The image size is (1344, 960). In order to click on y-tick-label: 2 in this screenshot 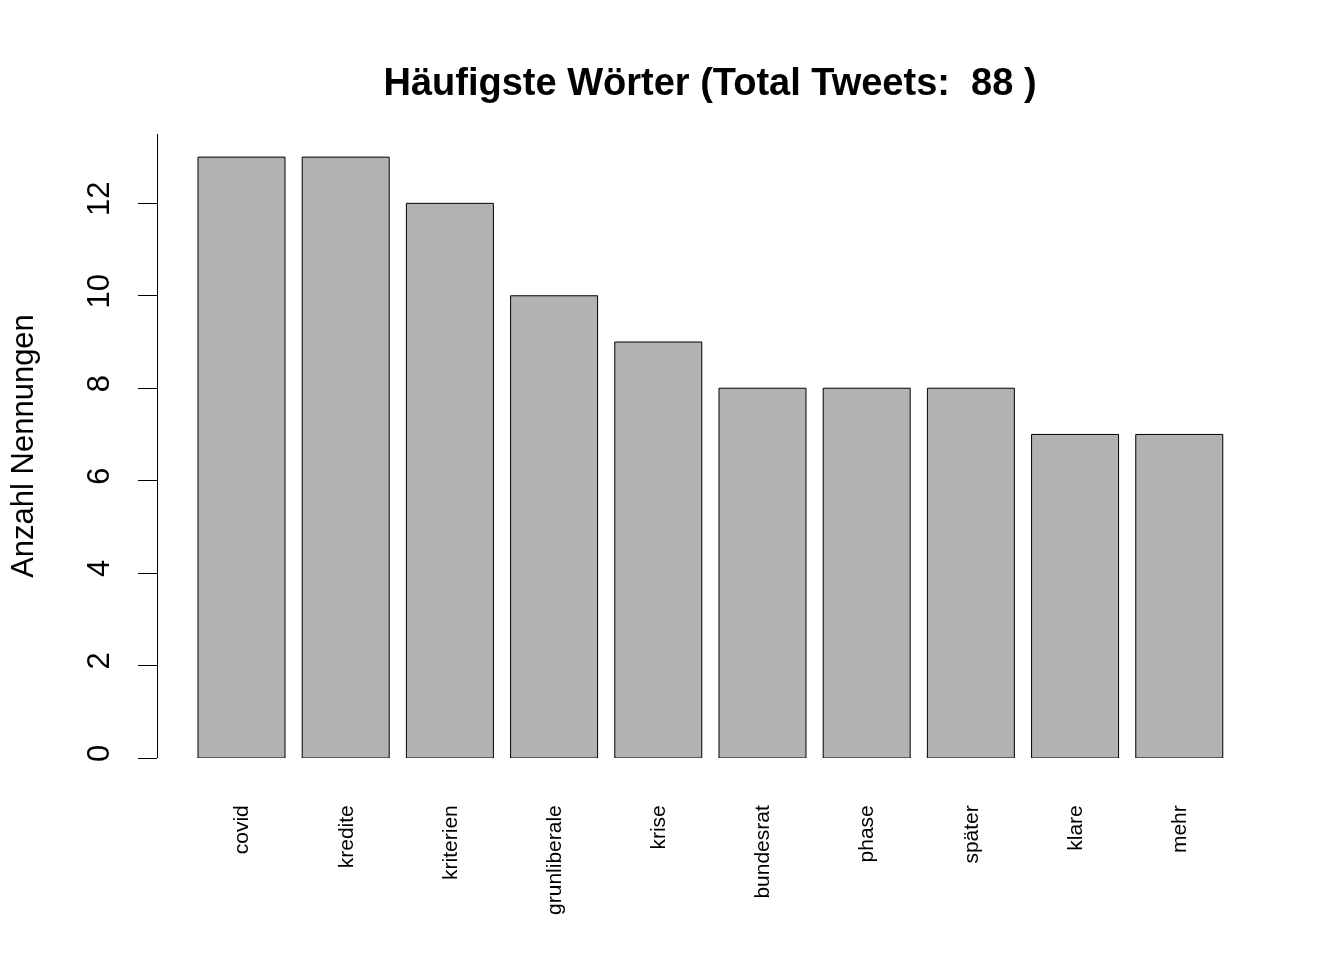, I will do `click(98, 661)`.